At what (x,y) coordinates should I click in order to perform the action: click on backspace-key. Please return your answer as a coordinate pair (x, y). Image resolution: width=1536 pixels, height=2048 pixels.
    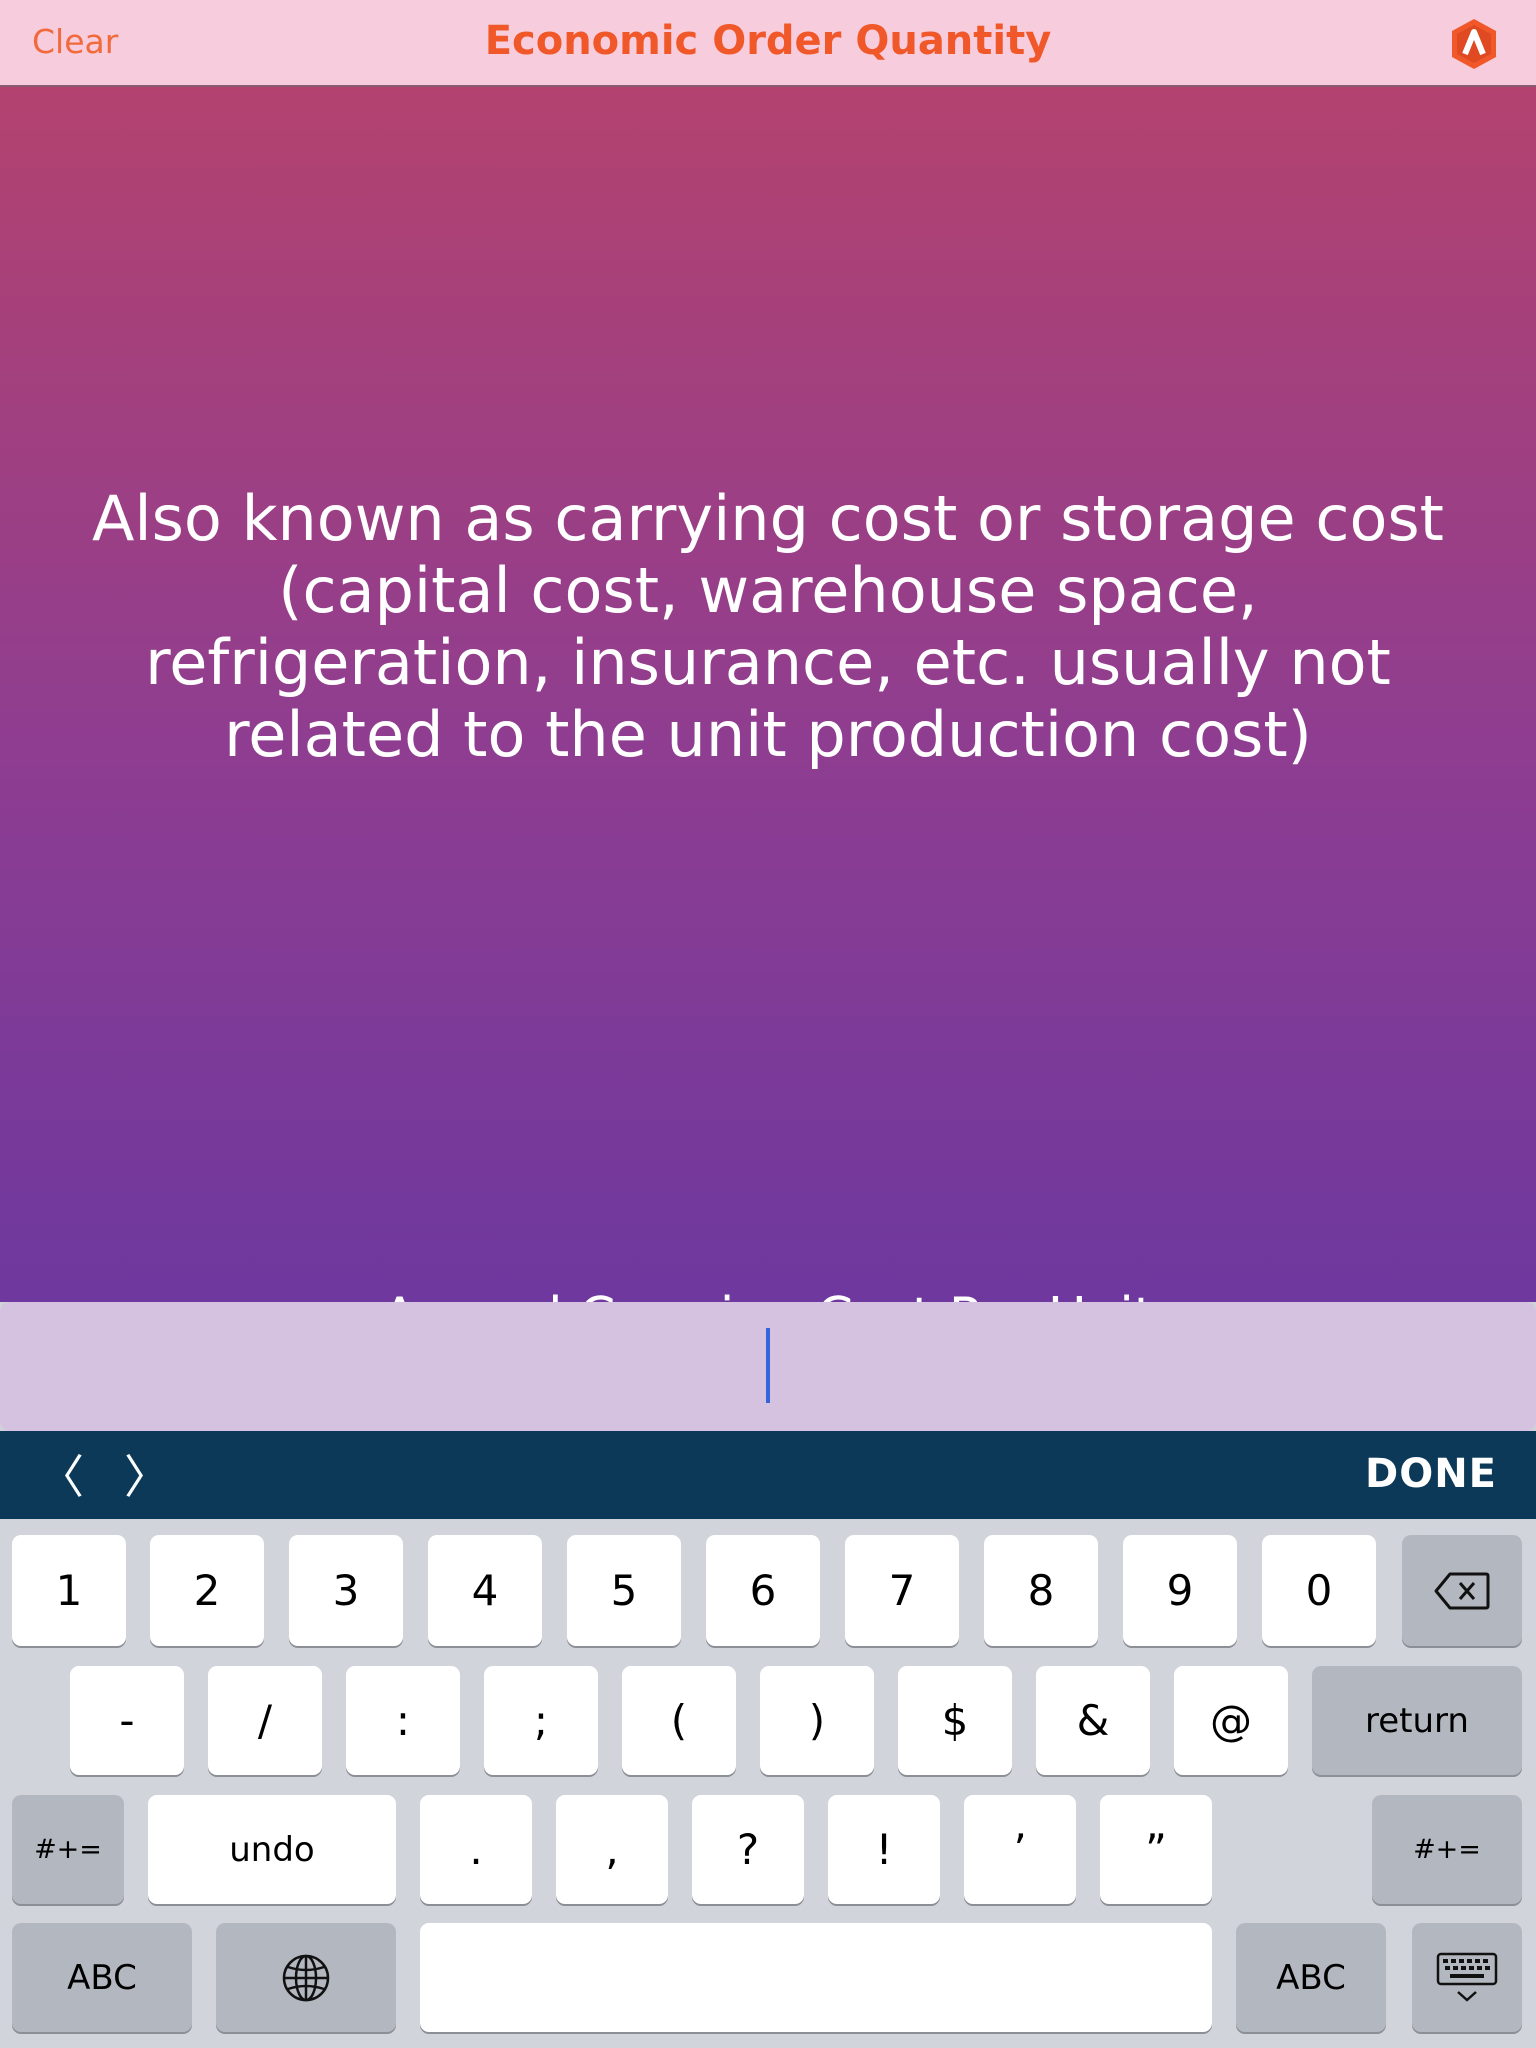
    Looking at the image, I should click on (1462, 1590).